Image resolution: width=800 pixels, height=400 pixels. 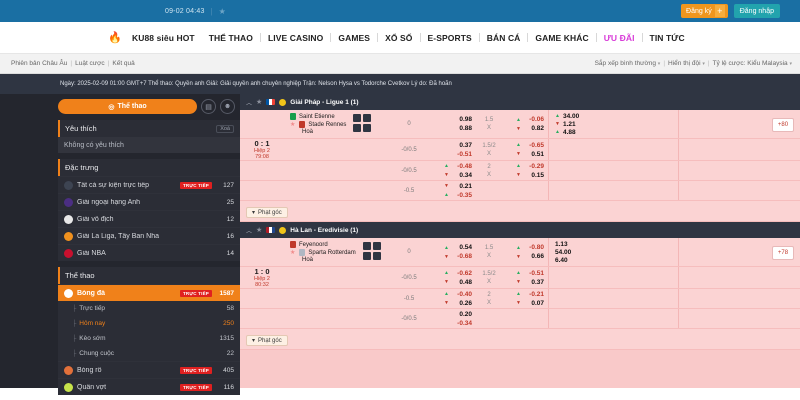 I want to click on ou-odds-line-0: ▲ -0.51, so click(x=523, y=273).